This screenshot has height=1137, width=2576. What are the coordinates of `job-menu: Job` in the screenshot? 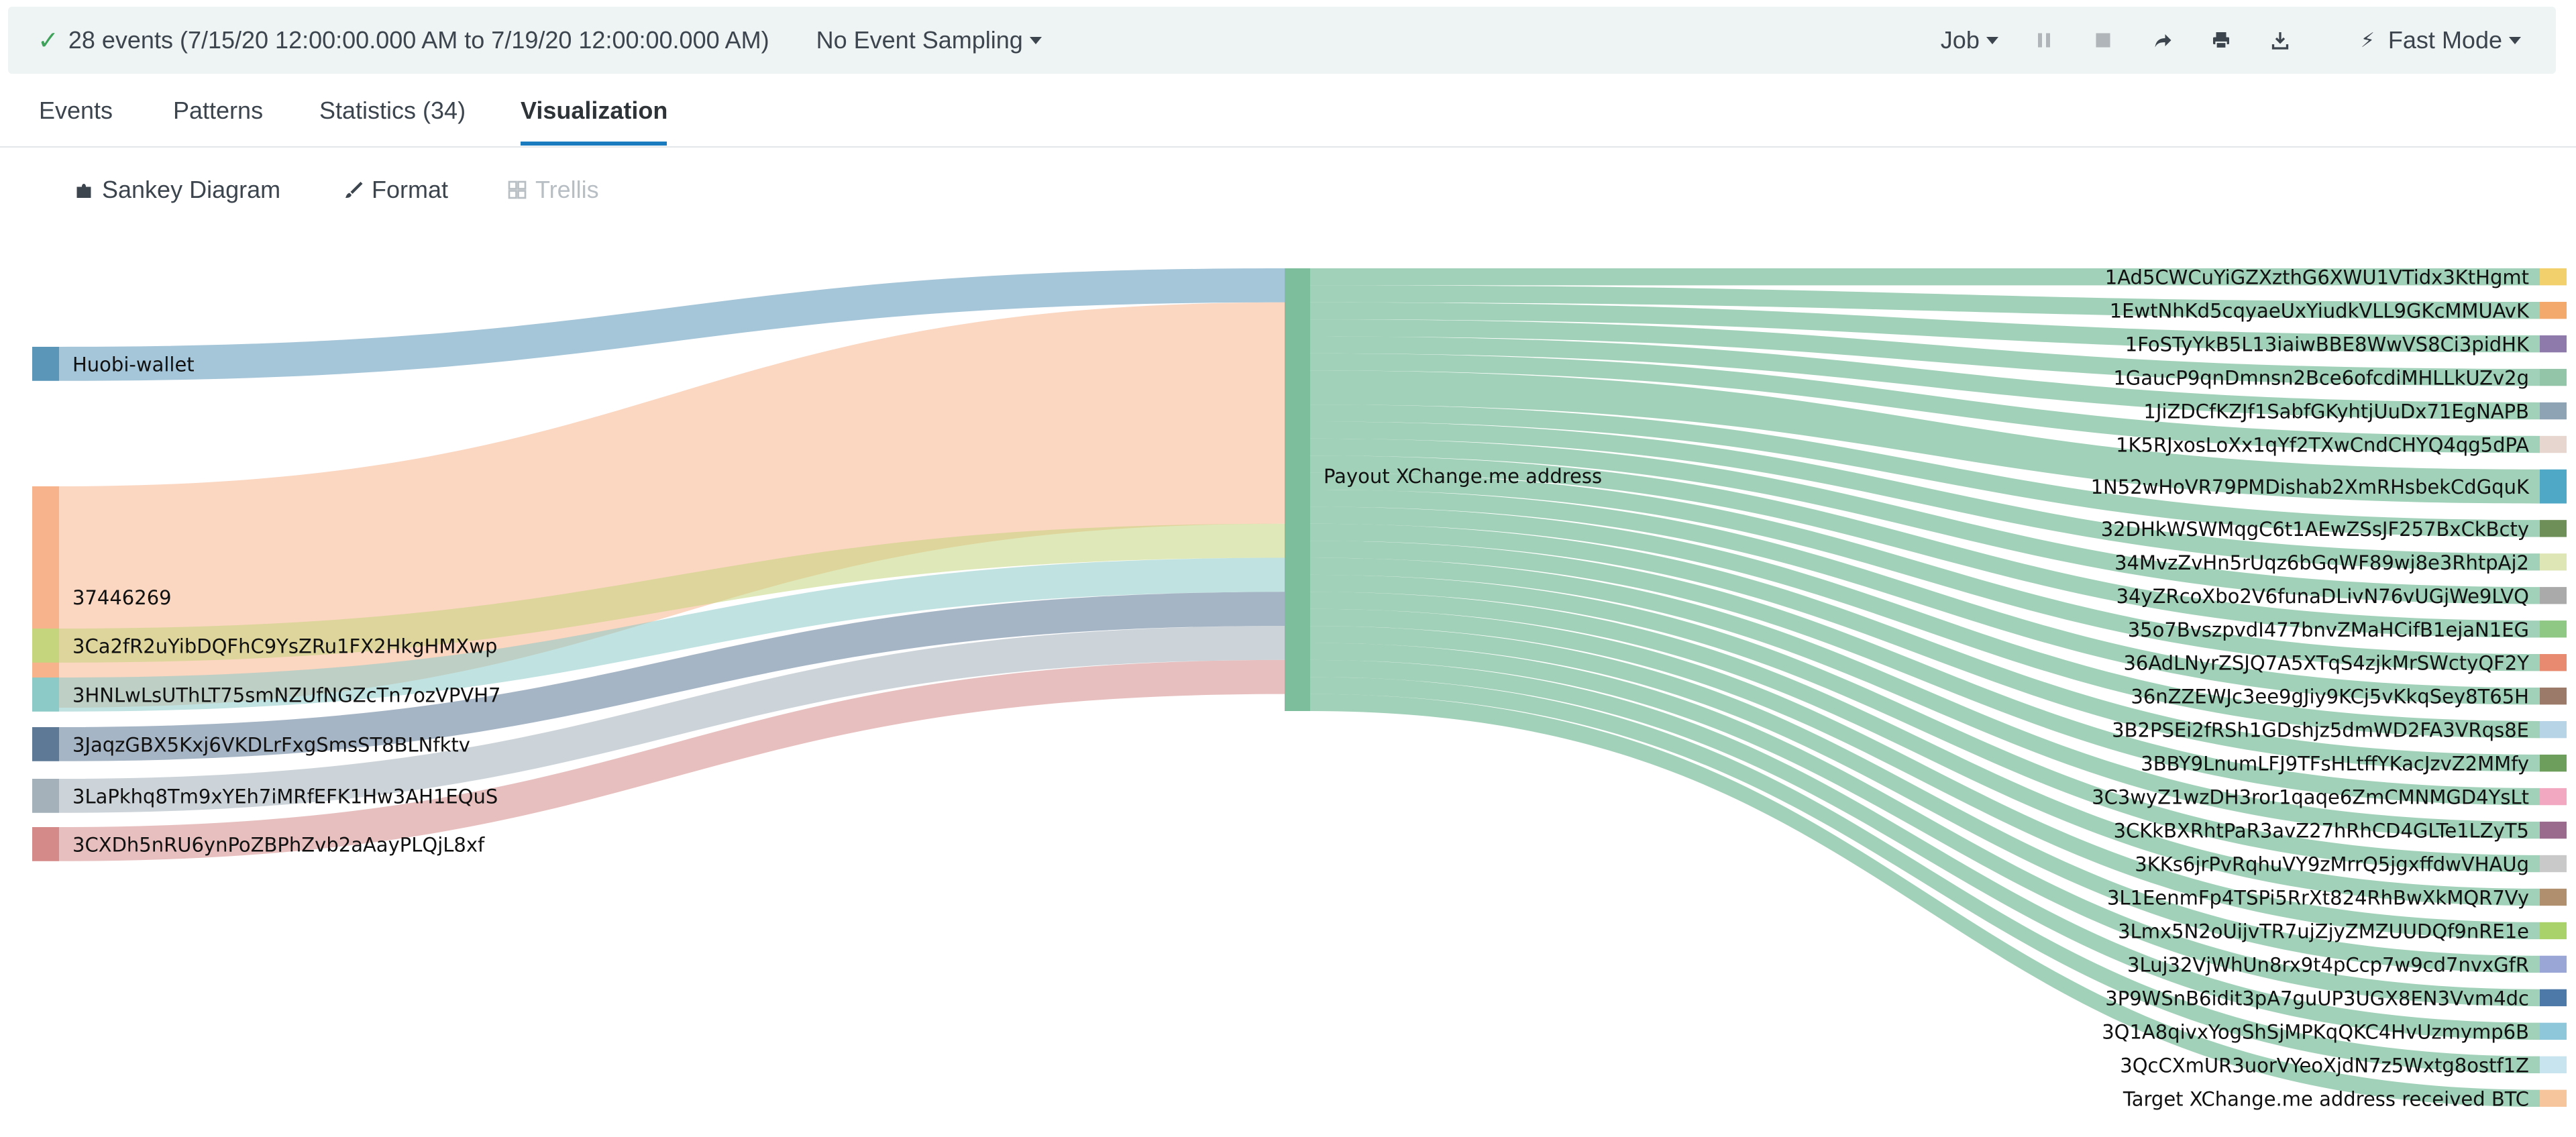 It's located at (1969, 40).